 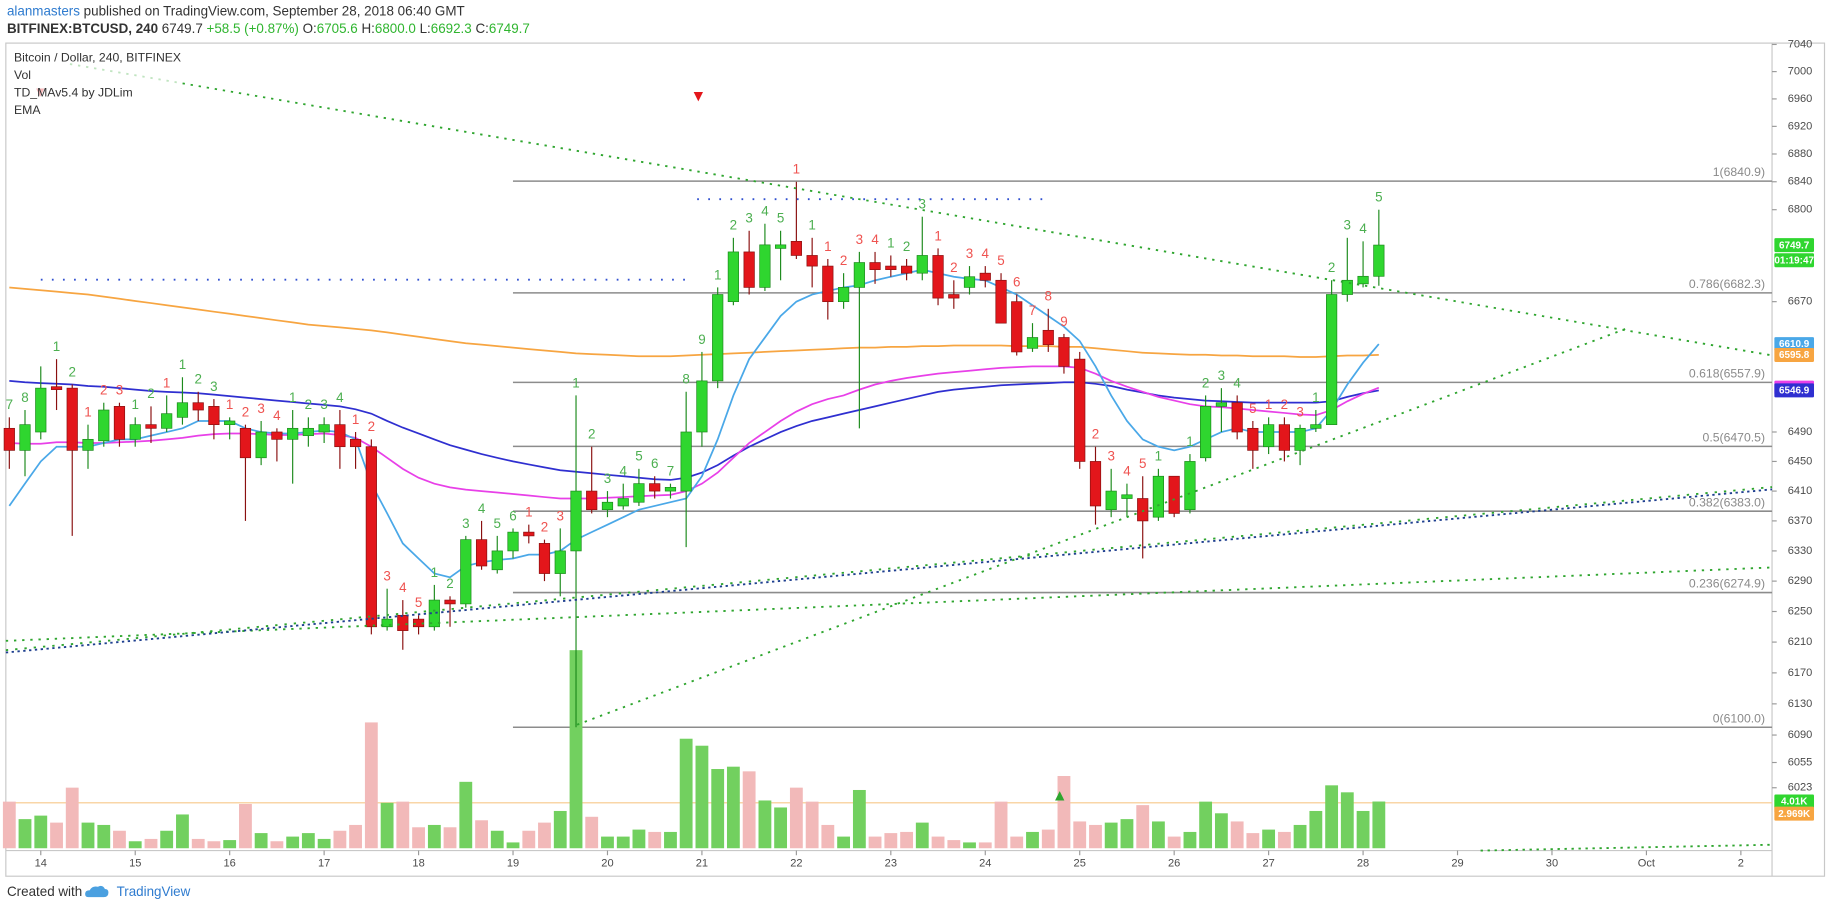 What do you see at coordinates (889, 604) in the screenshot?
I see `trend-line` at bounding box center [889, 604].